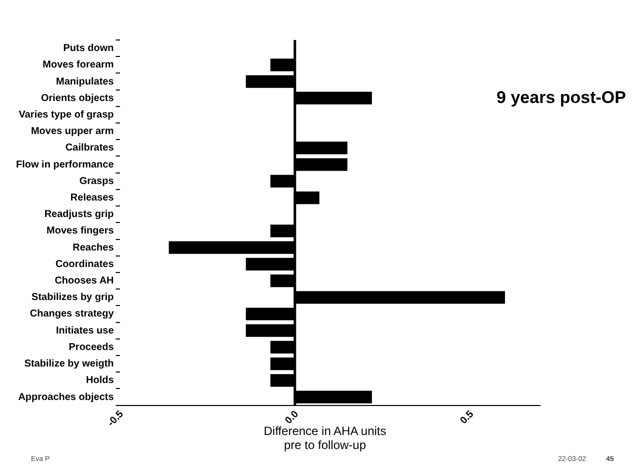  Describe the element at coordinates (561, 98) in the screenshot. I see `text: 9 years post-OP` at that location.